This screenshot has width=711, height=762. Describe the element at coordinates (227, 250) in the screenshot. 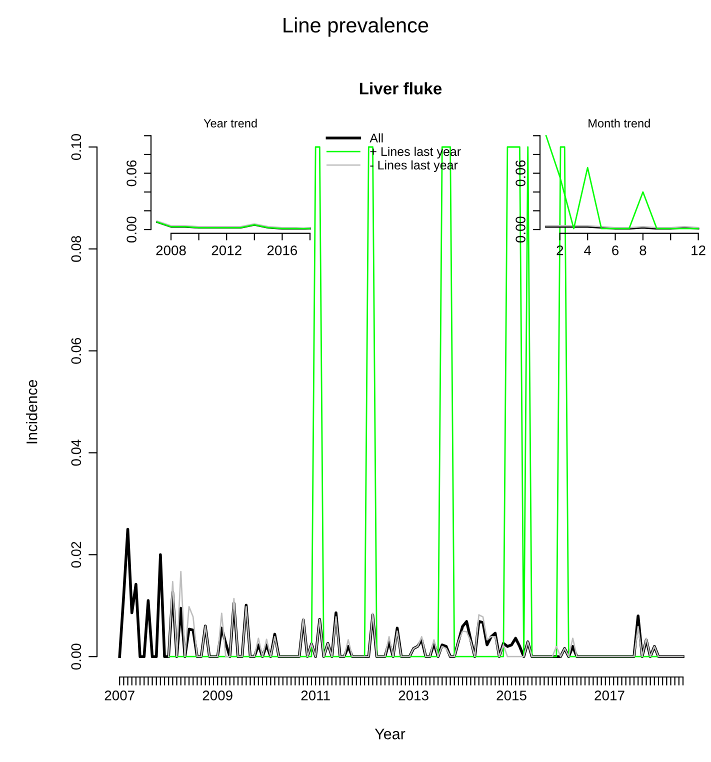

I see `x-tick-label: 2012` at that location.